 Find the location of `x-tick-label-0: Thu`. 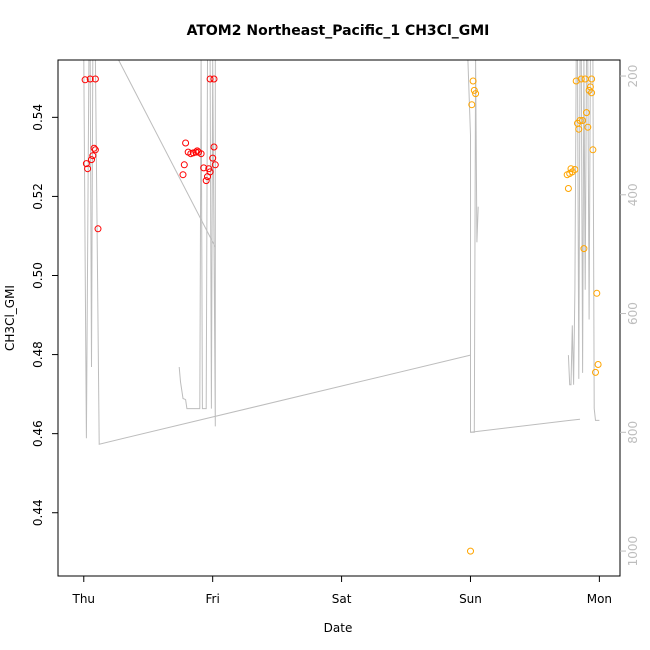

x-tick-label-0: Thu is located at coordinates (84, 599).